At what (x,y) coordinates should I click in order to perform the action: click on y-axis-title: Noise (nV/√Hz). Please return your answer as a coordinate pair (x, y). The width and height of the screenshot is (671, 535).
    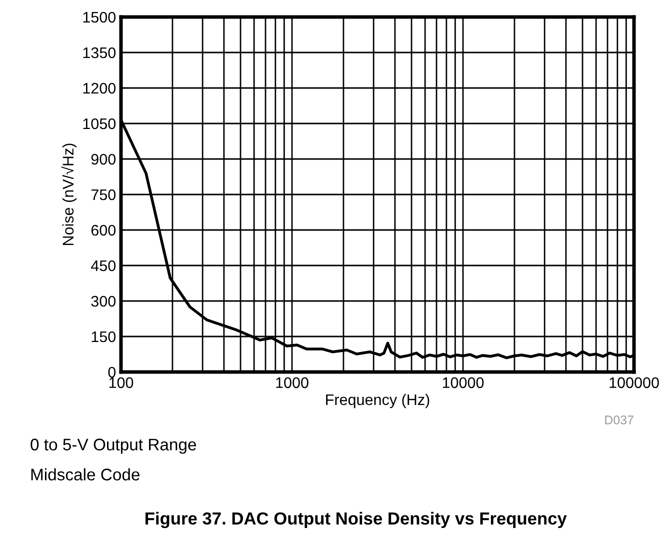
    Looking at the image, I should click on (69, 194).